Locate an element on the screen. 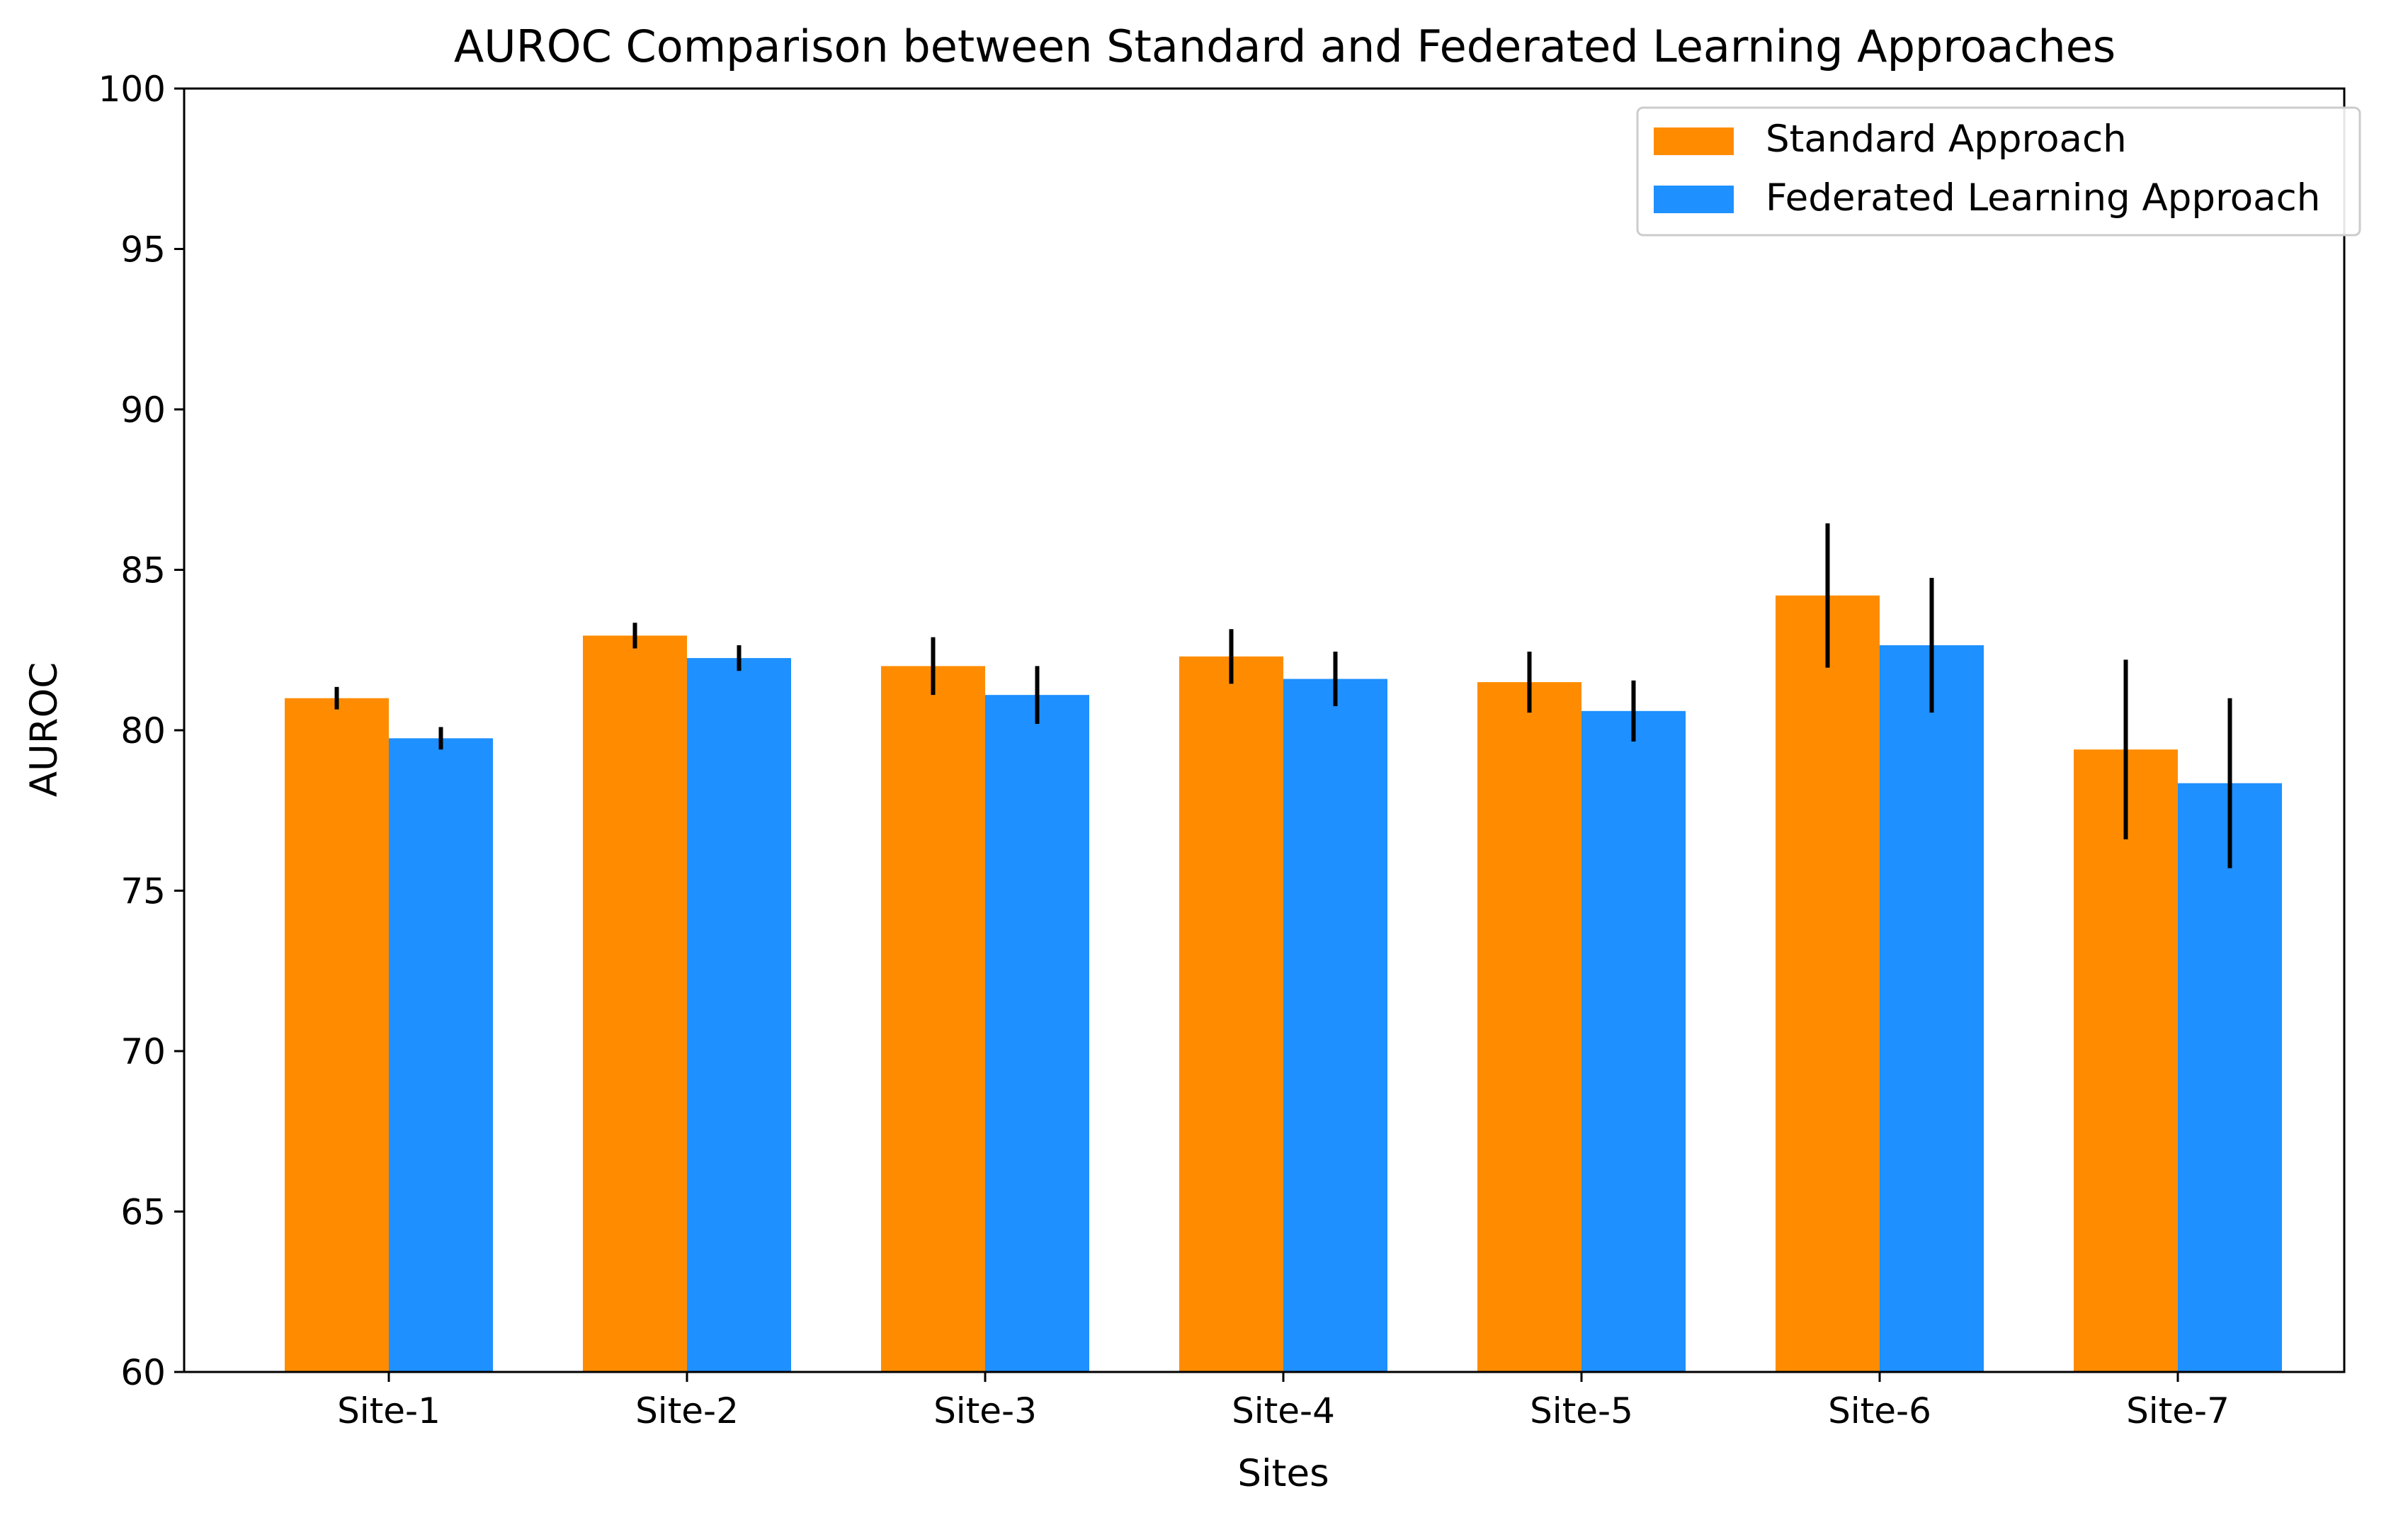 The image size is (2408, 1520). y-tick-label: 65 is located at coordinates (143, 1212).